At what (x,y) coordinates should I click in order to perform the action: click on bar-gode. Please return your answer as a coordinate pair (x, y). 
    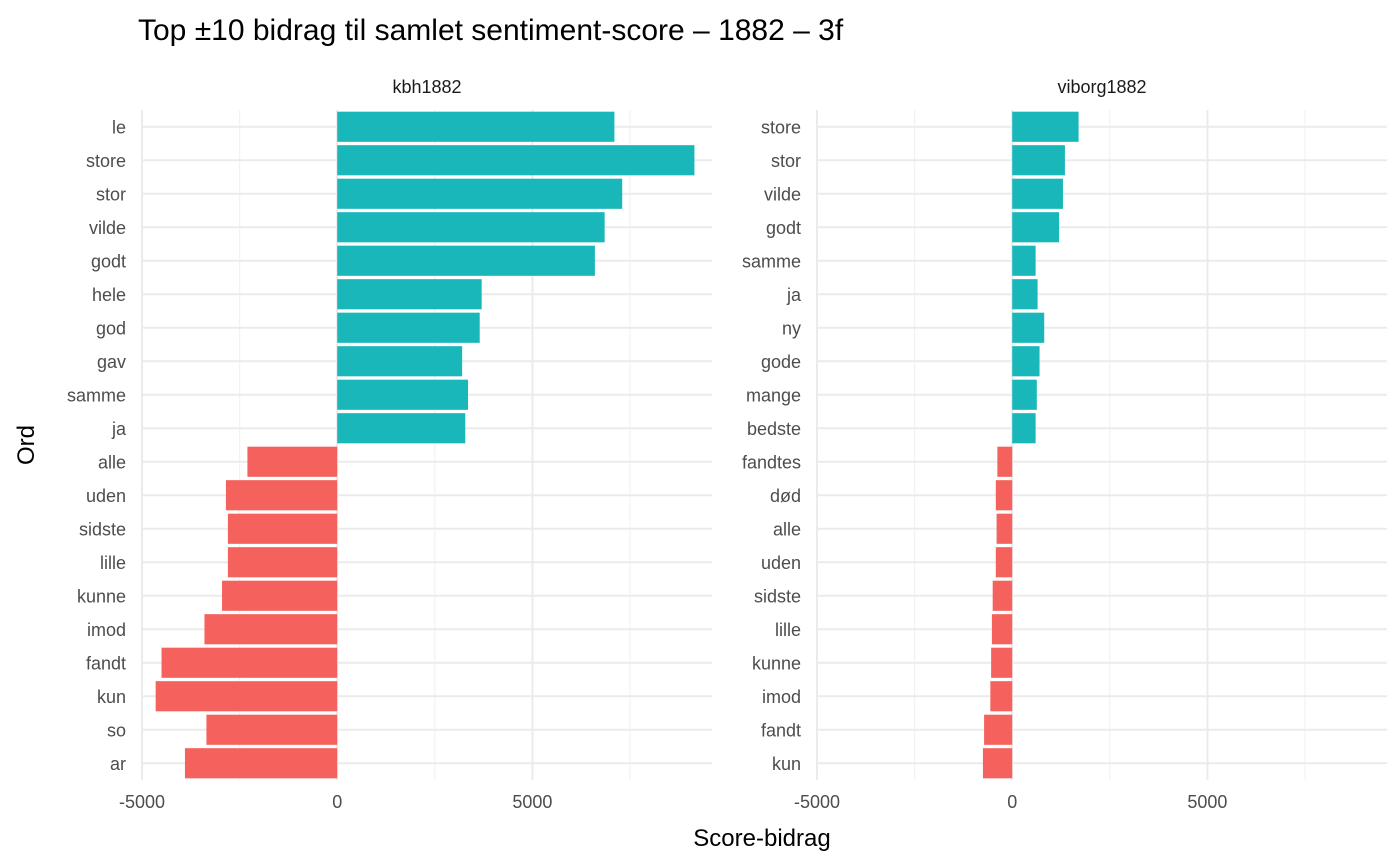
    Looking at the image, I should click on (1026, 361).